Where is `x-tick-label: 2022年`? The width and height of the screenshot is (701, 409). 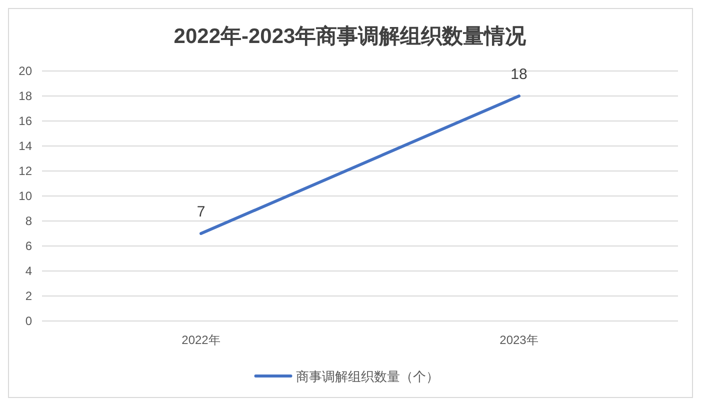 x-tick-label: 2022年 is located at coordinates (201, 340).